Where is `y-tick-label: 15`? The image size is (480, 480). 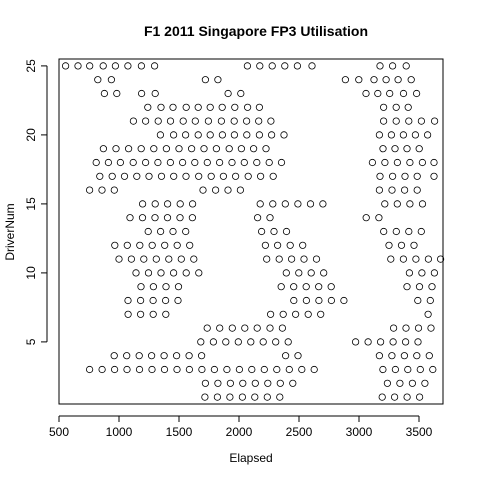
y-tick-label: 15 is located at coordinates (31, 204).